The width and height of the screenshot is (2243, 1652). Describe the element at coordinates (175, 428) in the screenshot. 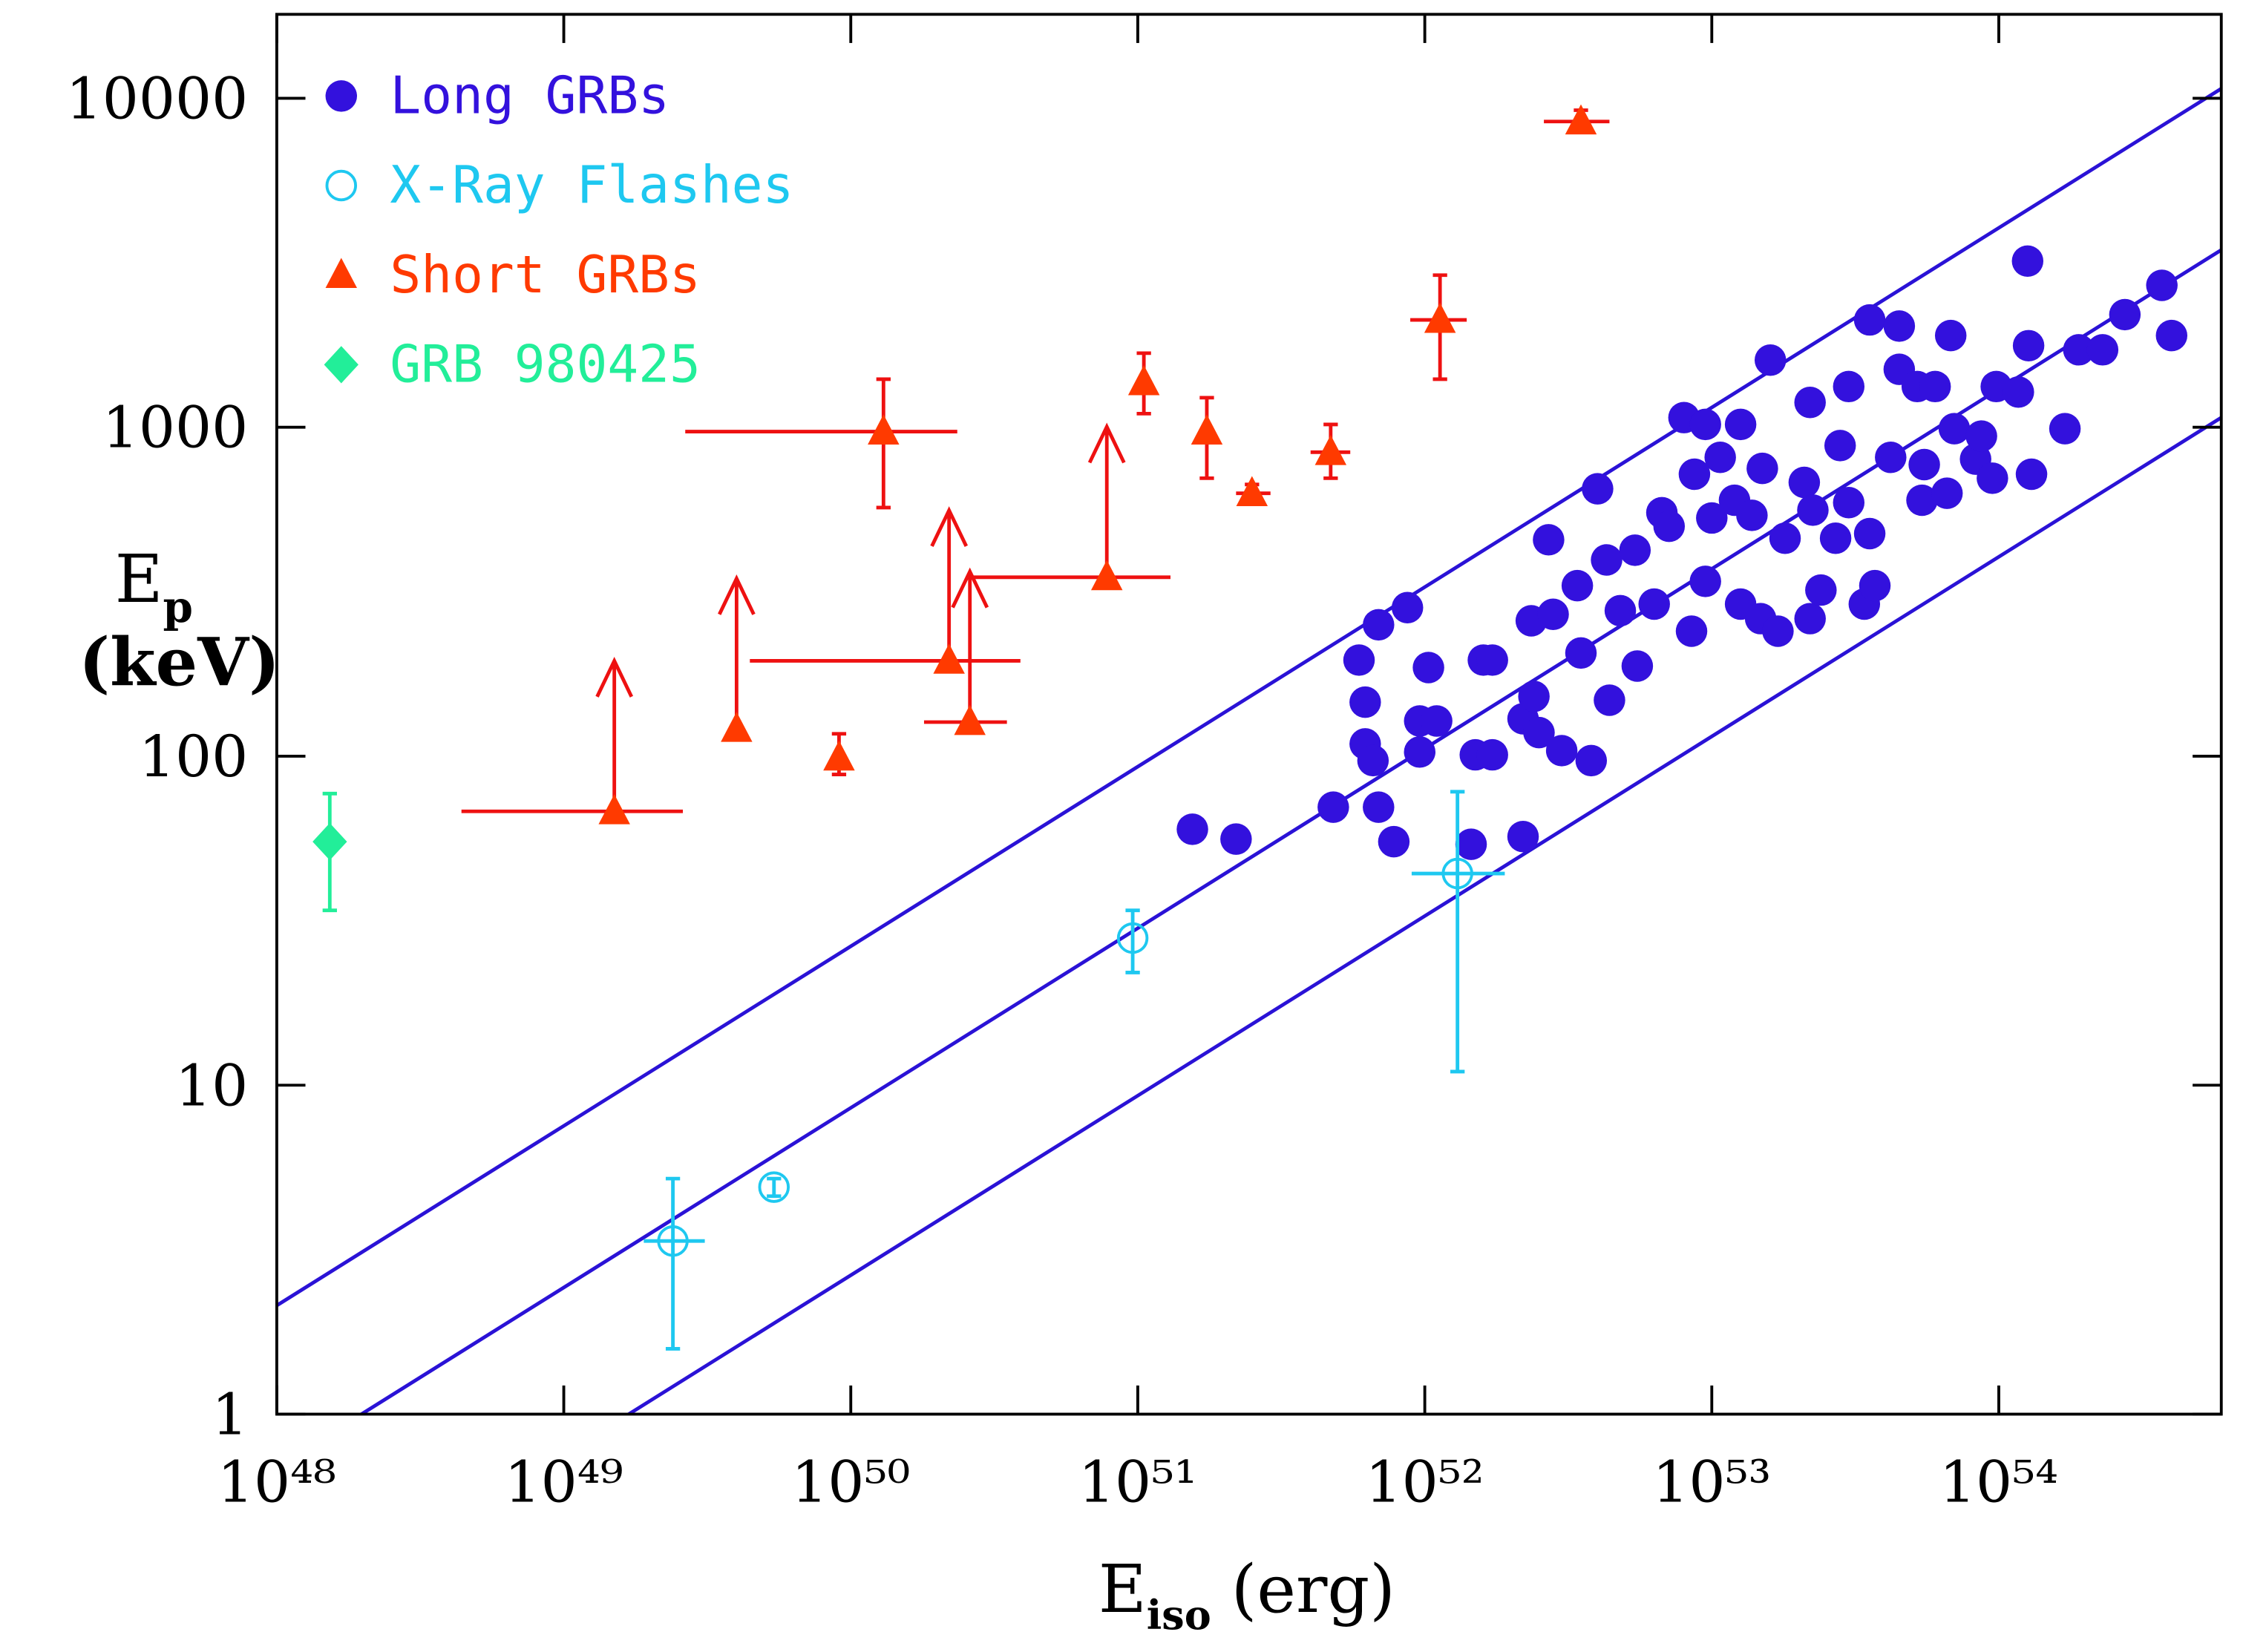

I see `y-tick-label: 1000` at that location.